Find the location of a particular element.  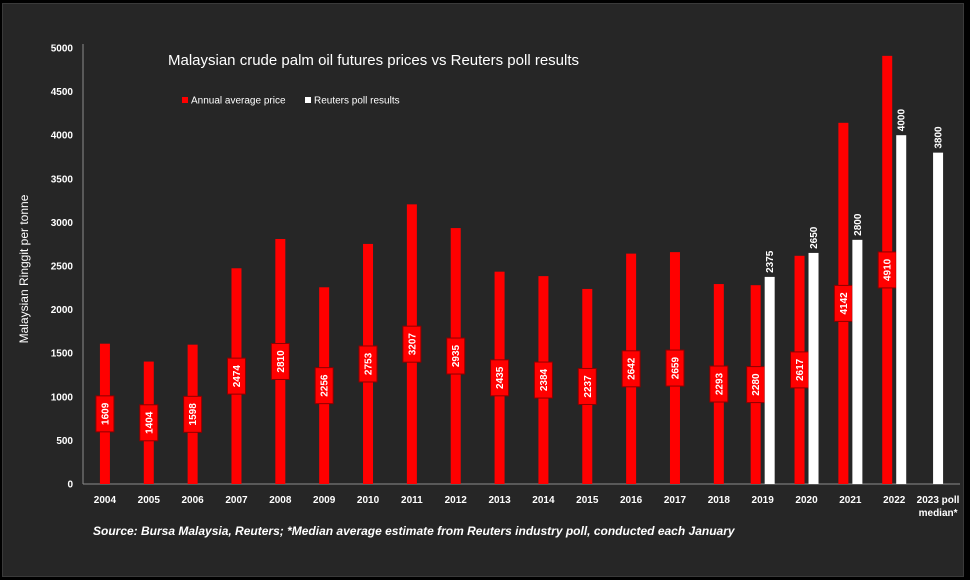

price-label-group: 2935 is located at coordinates (456, 356).